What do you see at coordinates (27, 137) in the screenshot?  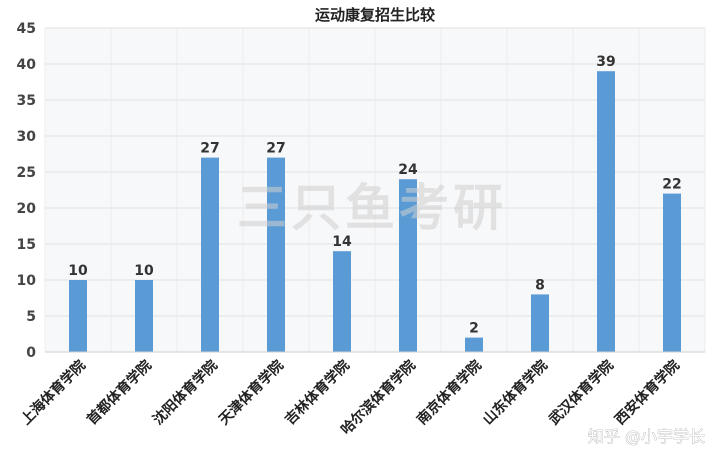 I see `y-tick-label: 30` at bounding box center [27, 137].